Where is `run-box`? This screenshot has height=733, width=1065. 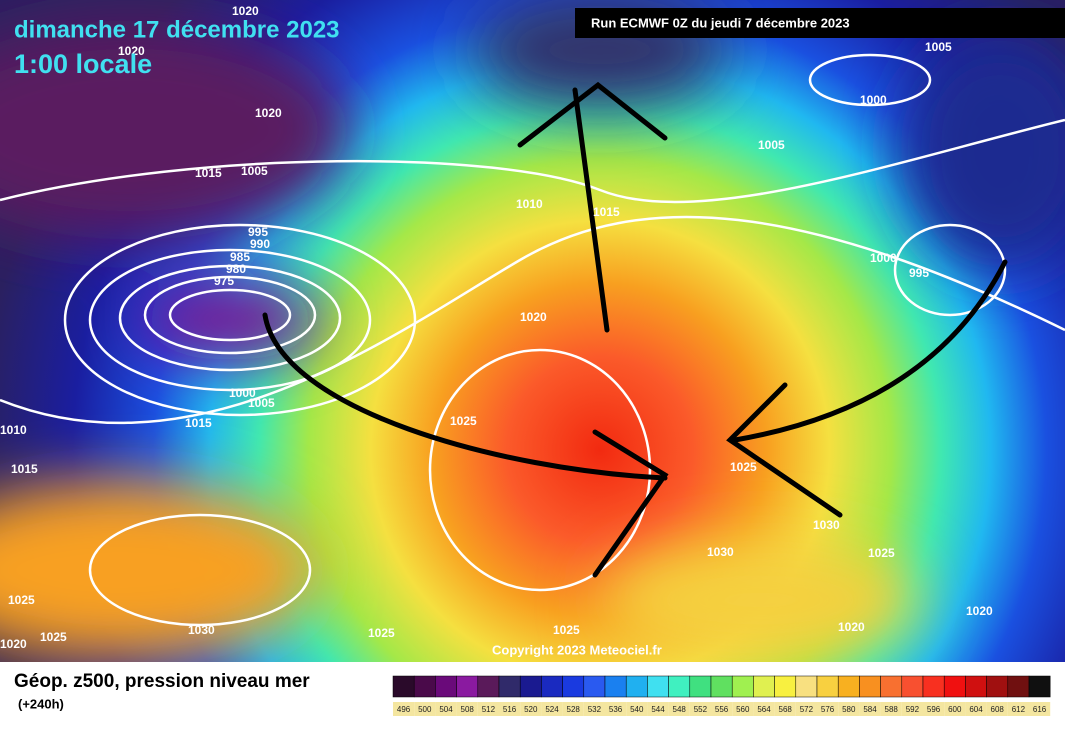
run-box is located at coordinates (820, 23).